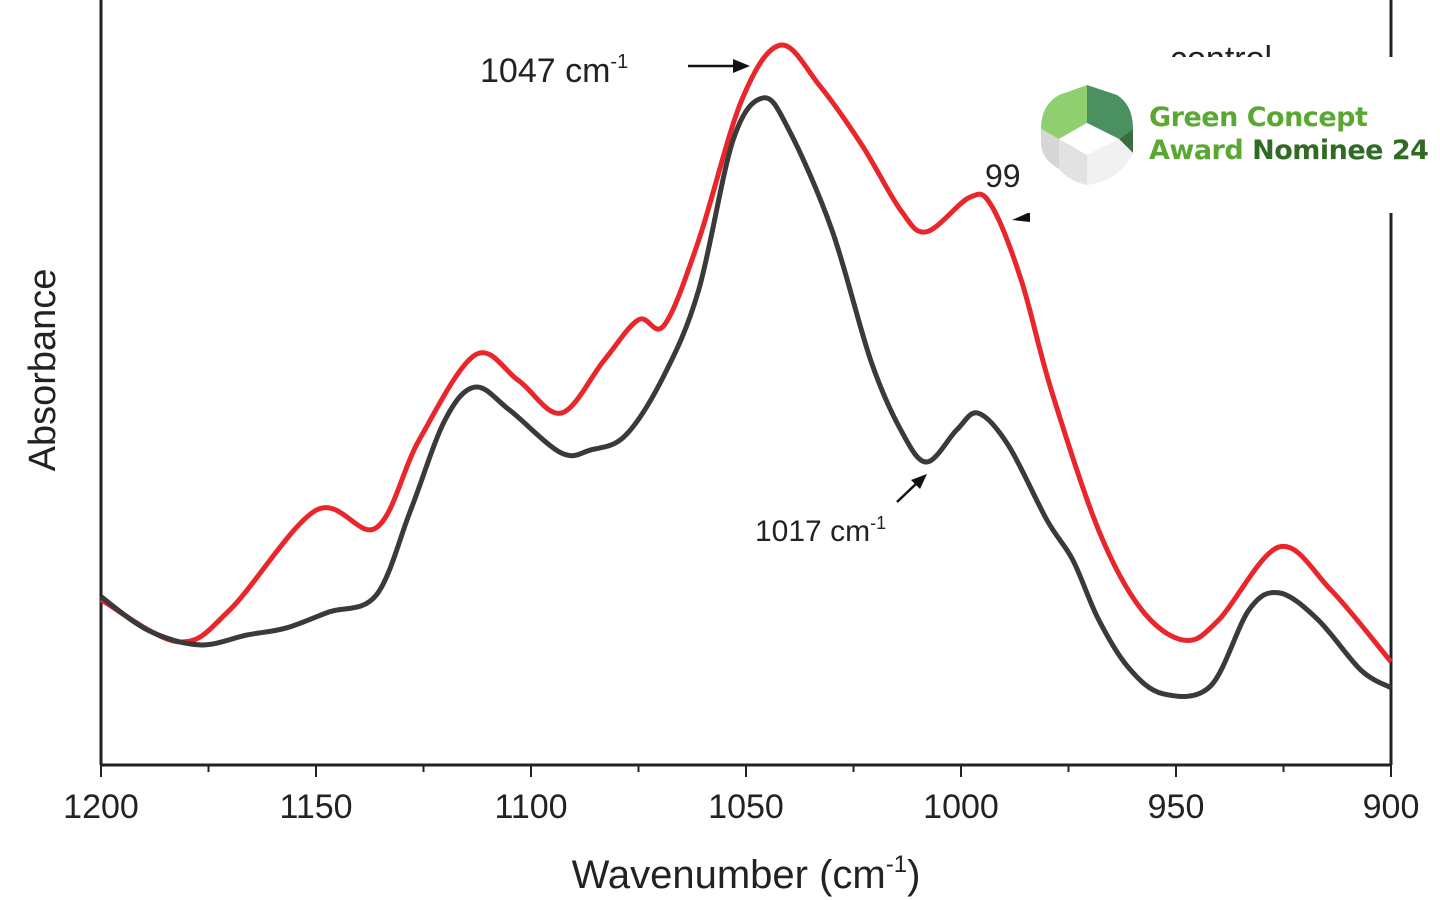  I want to click on badge-award: Award, so click(1196, 150).